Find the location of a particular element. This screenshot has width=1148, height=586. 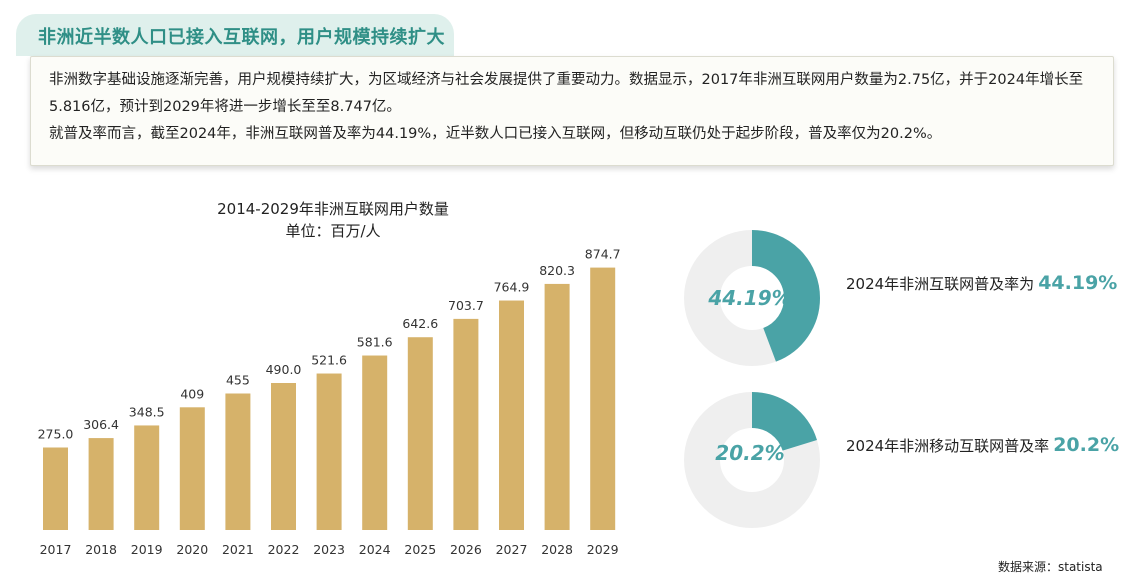

value-label-2025: 642.6 is located at coordinates (420, 323).